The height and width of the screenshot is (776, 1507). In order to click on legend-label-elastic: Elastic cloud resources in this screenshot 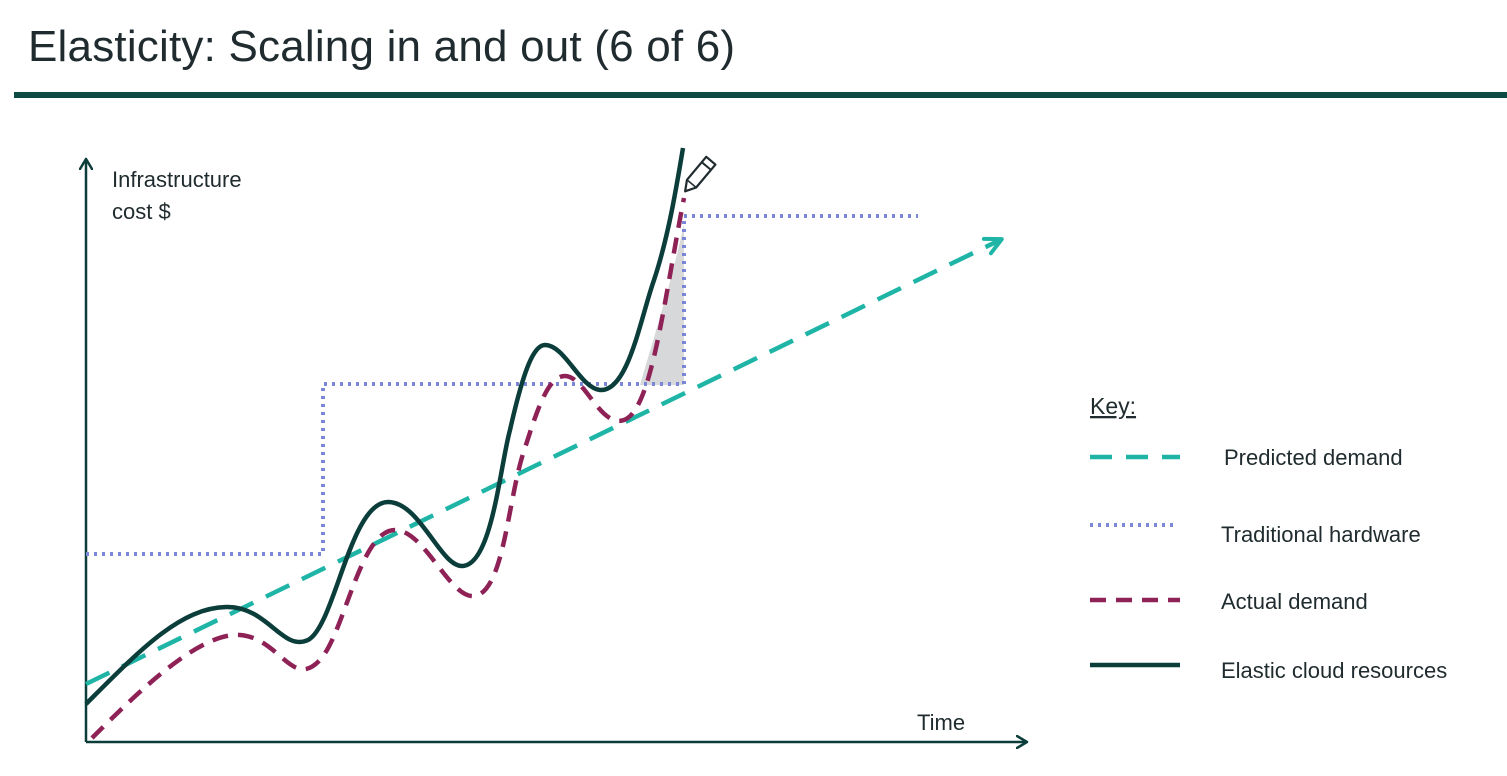, I will do `click(1334, 670)`.